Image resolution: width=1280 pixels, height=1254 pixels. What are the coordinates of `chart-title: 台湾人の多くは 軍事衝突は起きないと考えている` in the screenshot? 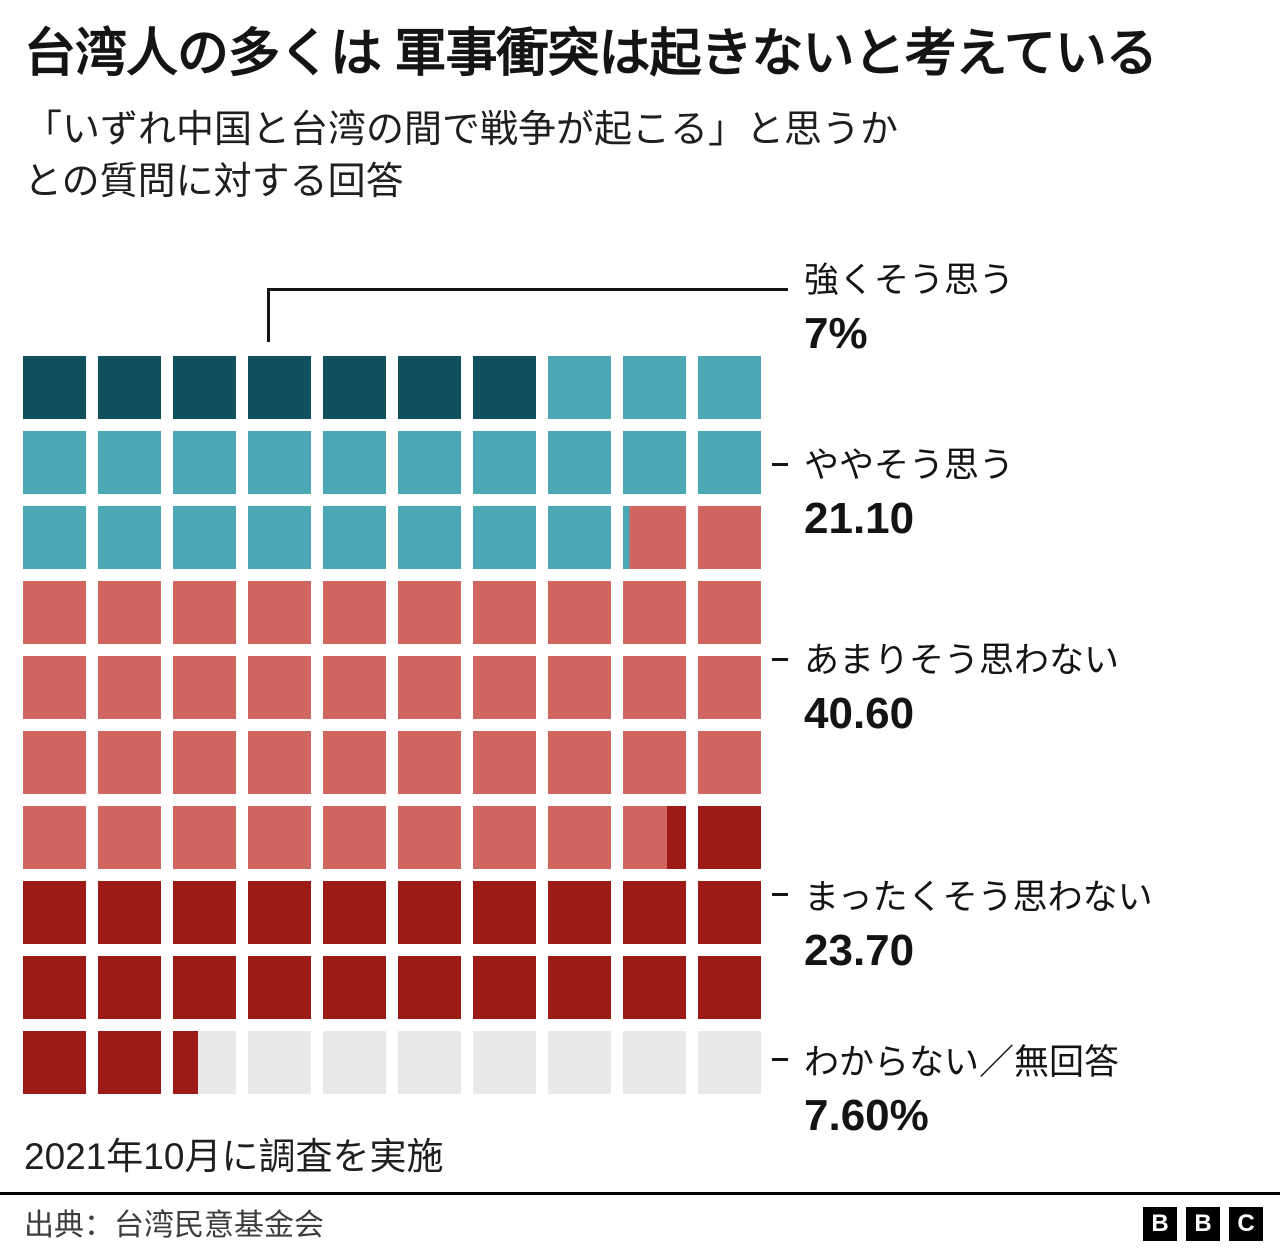 It's located at (591, 54).